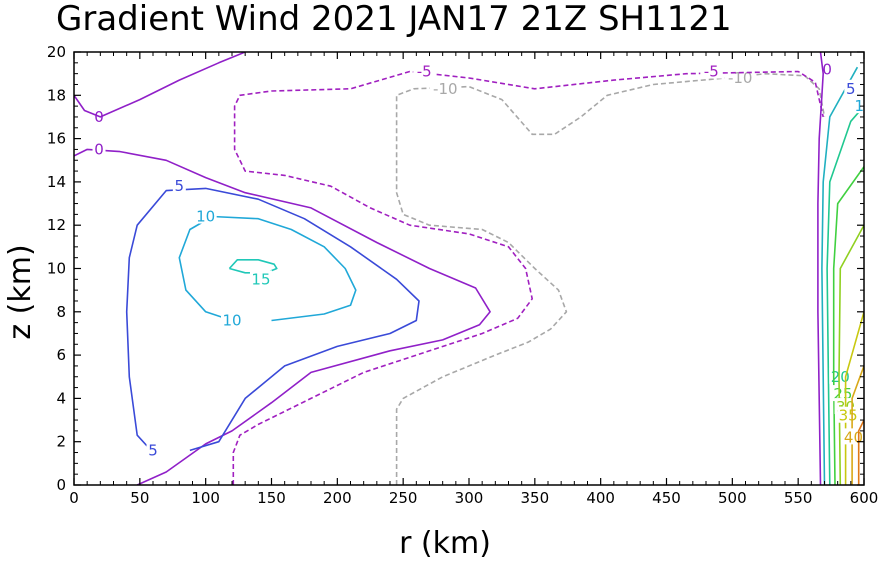 The image size is (879, 561). Describe the element at coordinates (337, 498) in the screenshot. I see `x-tick-label: 200` at that location.